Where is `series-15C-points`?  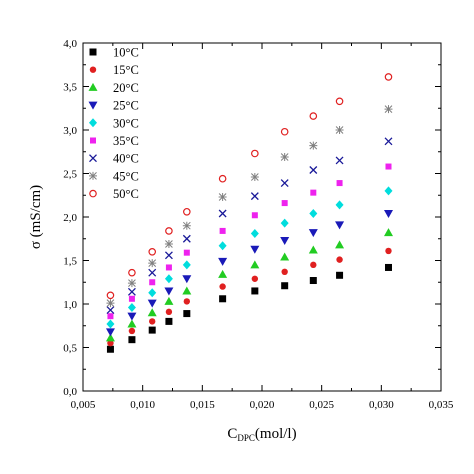
series-15C-points is located at coordinates (249, 297).